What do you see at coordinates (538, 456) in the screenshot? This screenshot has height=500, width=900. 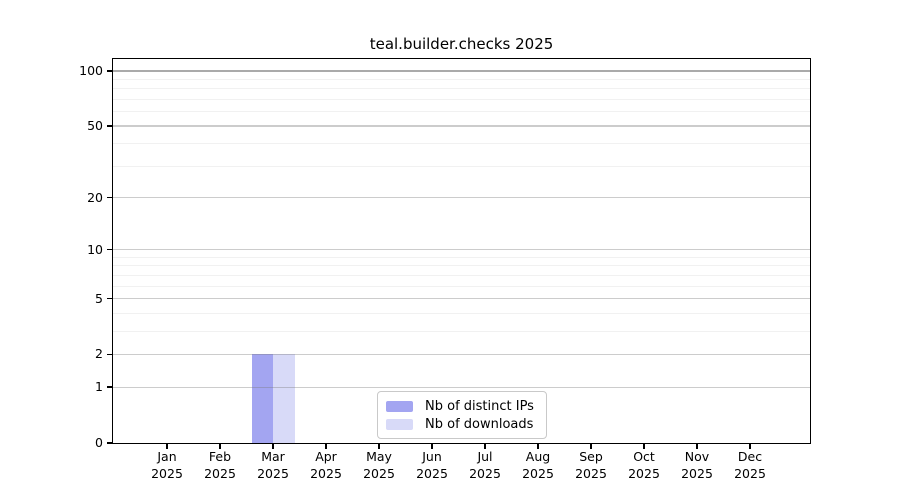 I see `x-tick-month: Aug` at bounding box center [538, 456].